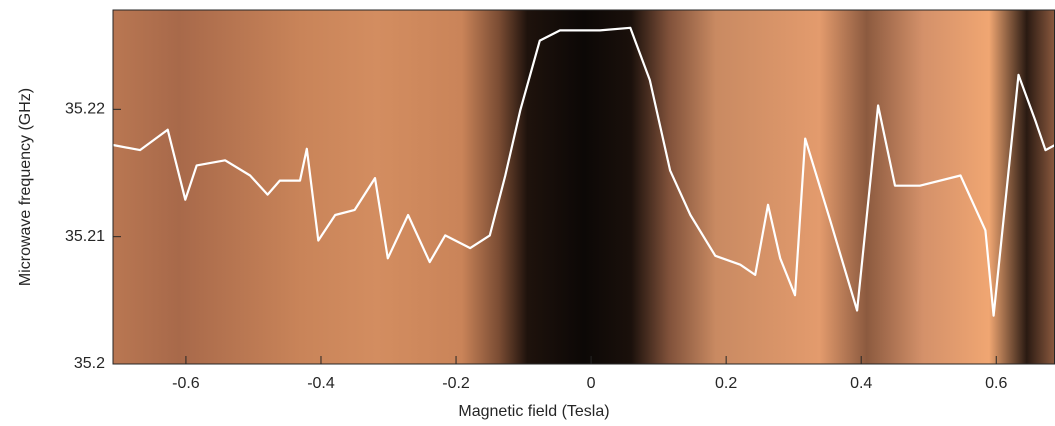  I want to click on x-tick-label: 0.6, so click(996, 383).